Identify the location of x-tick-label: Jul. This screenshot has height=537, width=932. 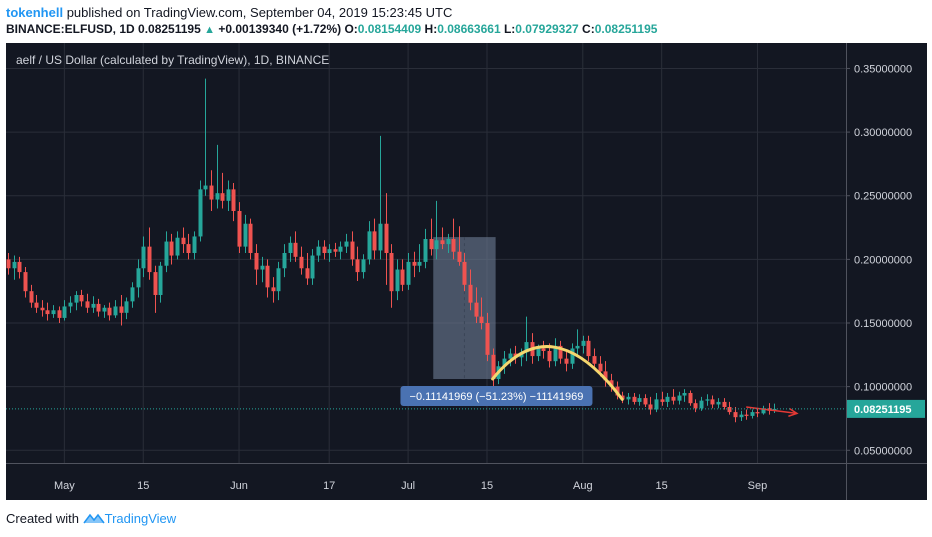
(408, 486).